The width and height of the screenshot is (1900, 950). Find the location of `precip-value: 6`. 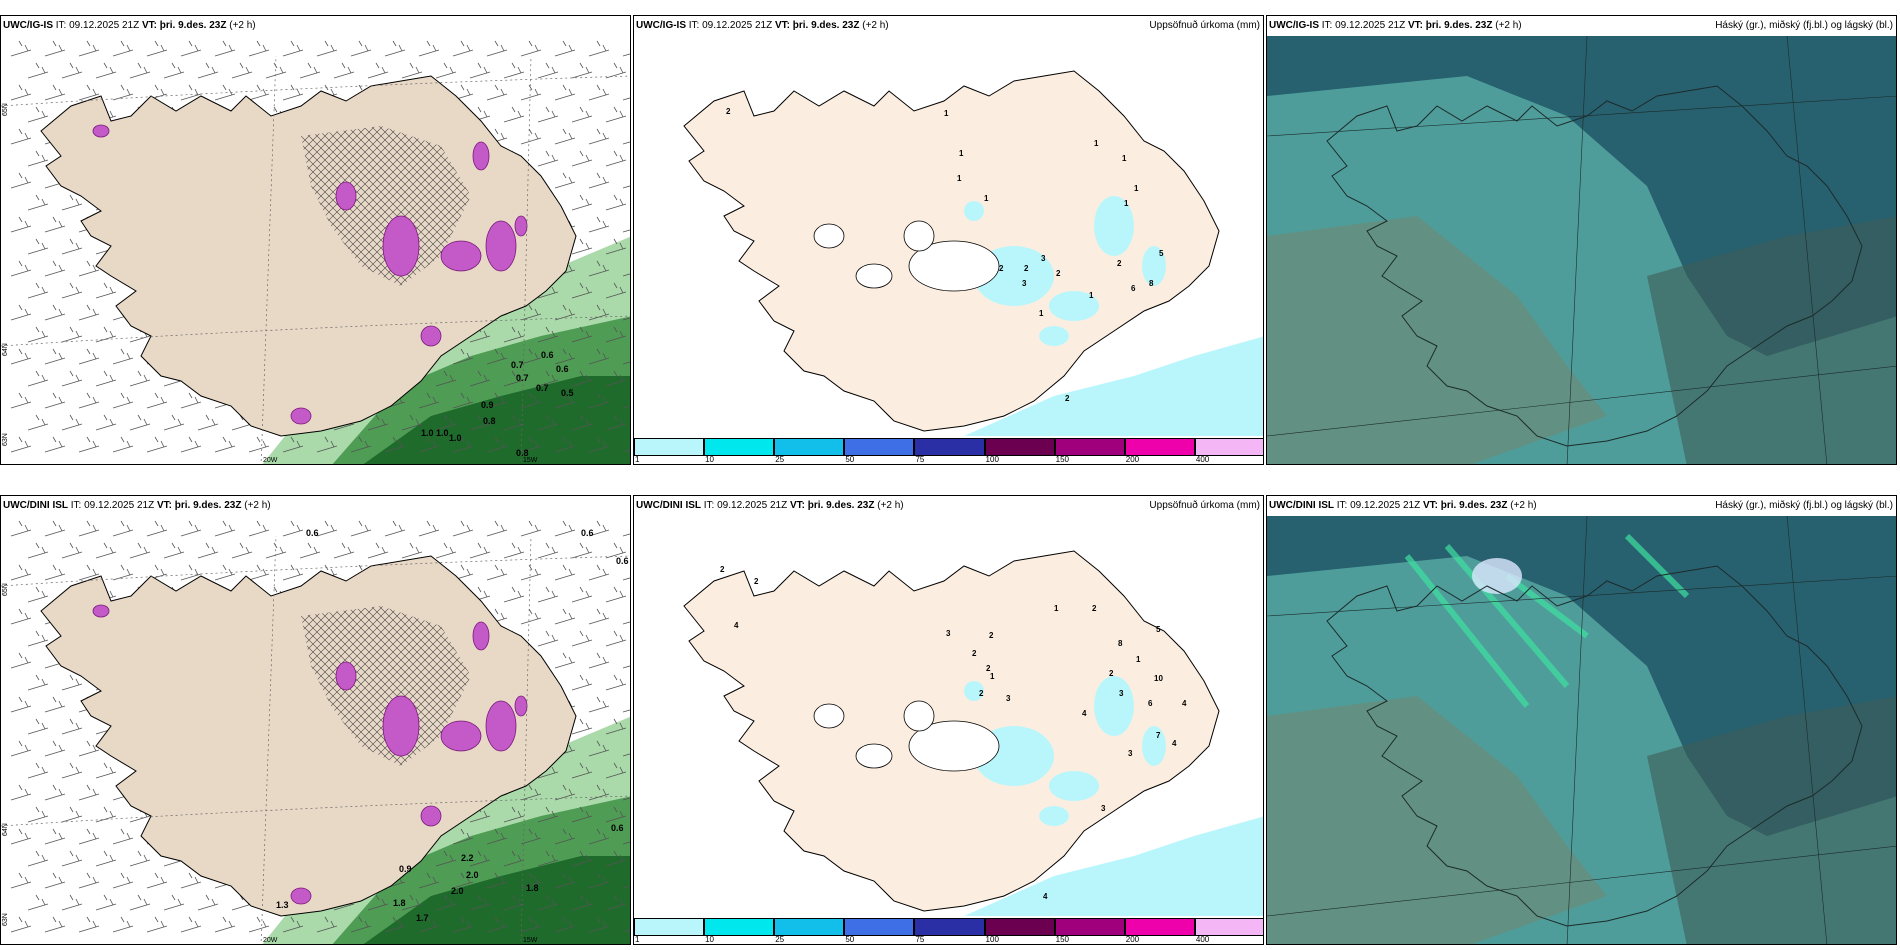

precip-value: 6 is located at coordinates (1133, 288).